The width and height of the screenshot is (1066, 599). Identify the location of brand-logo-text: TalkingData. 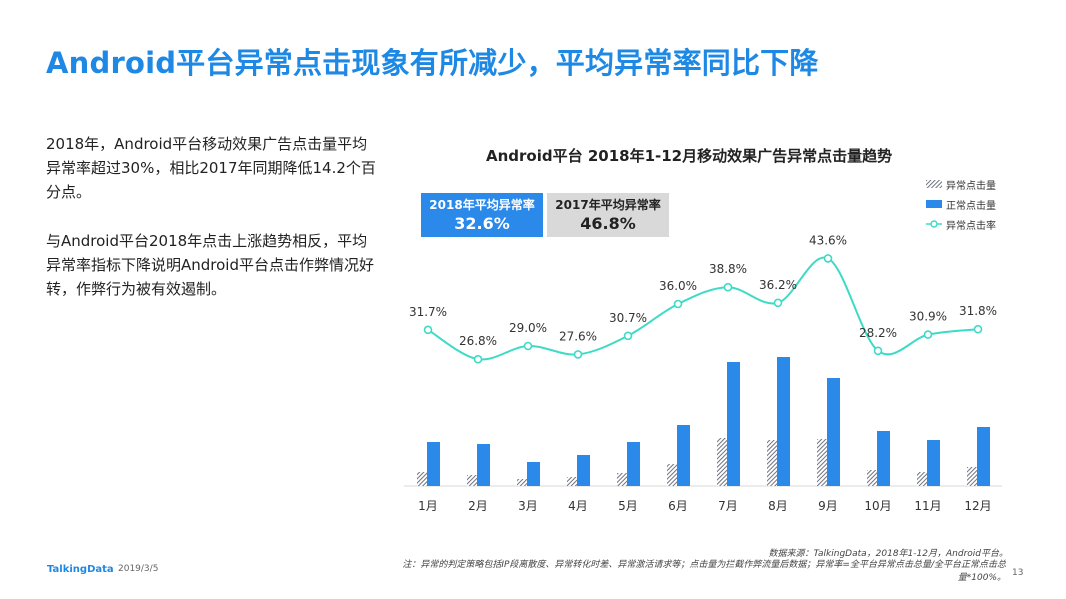
(80, 569).